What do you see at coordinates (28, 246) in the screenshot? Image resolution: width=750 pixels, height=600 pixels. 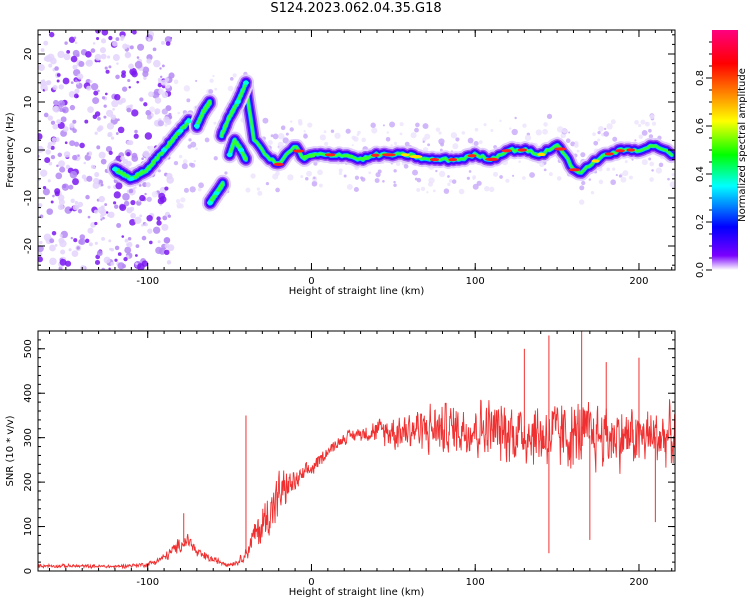 I see `y-tick-label: -20` at bounding box center [28, 246].